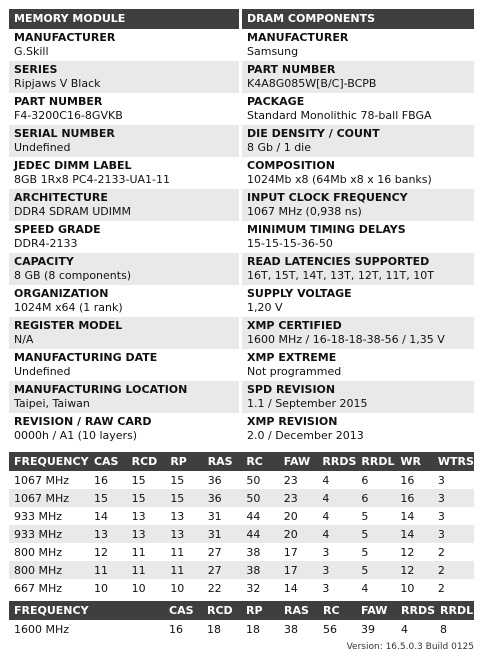  I want to click on column-header: RP, so click(260, 610).